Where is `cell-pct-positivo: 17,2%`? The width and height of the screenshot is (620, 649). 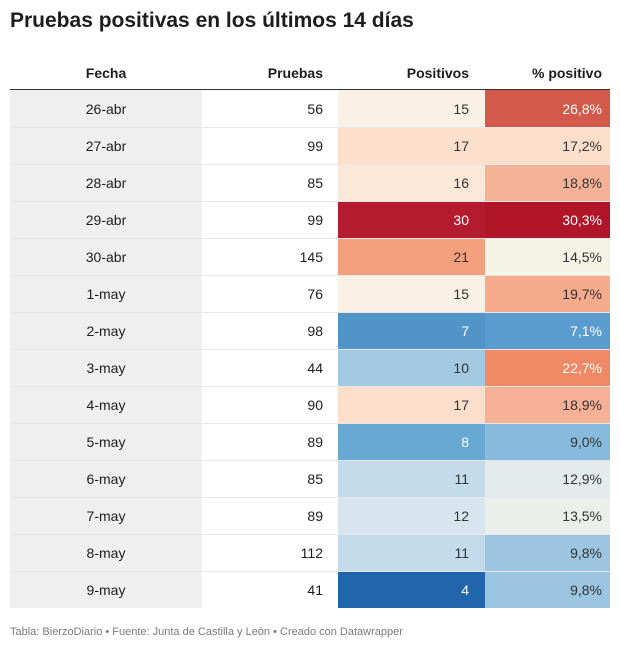
cell-pct-positivo: 17,2% is located at coordinates (547, 145).